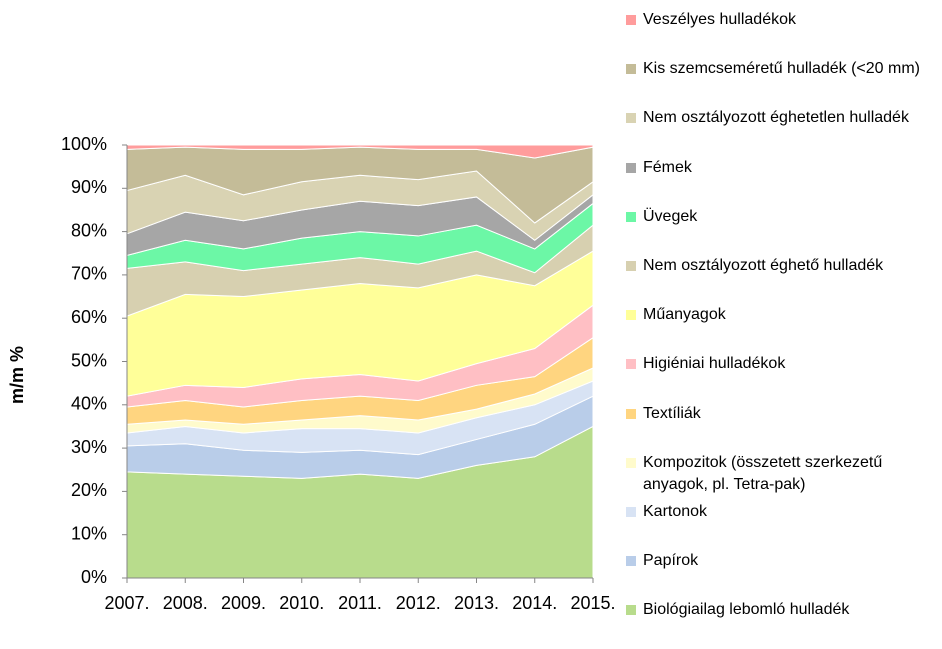 The height and width of the screenshot is (649, 942). What do you see at coordinates (126, 603) in the screenshot?
I see `x-tick-label: 2007.` at bounding box center [126, 603].